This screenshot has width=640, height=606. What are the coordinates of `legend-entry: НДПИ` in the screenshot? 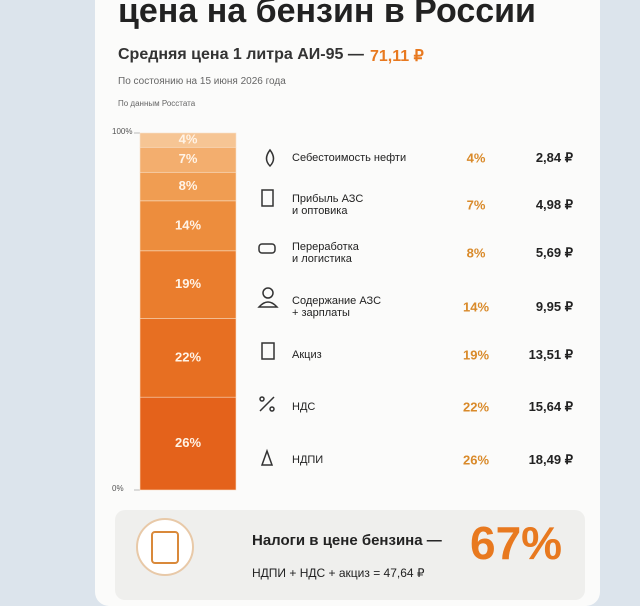 It's located at (308, 460).